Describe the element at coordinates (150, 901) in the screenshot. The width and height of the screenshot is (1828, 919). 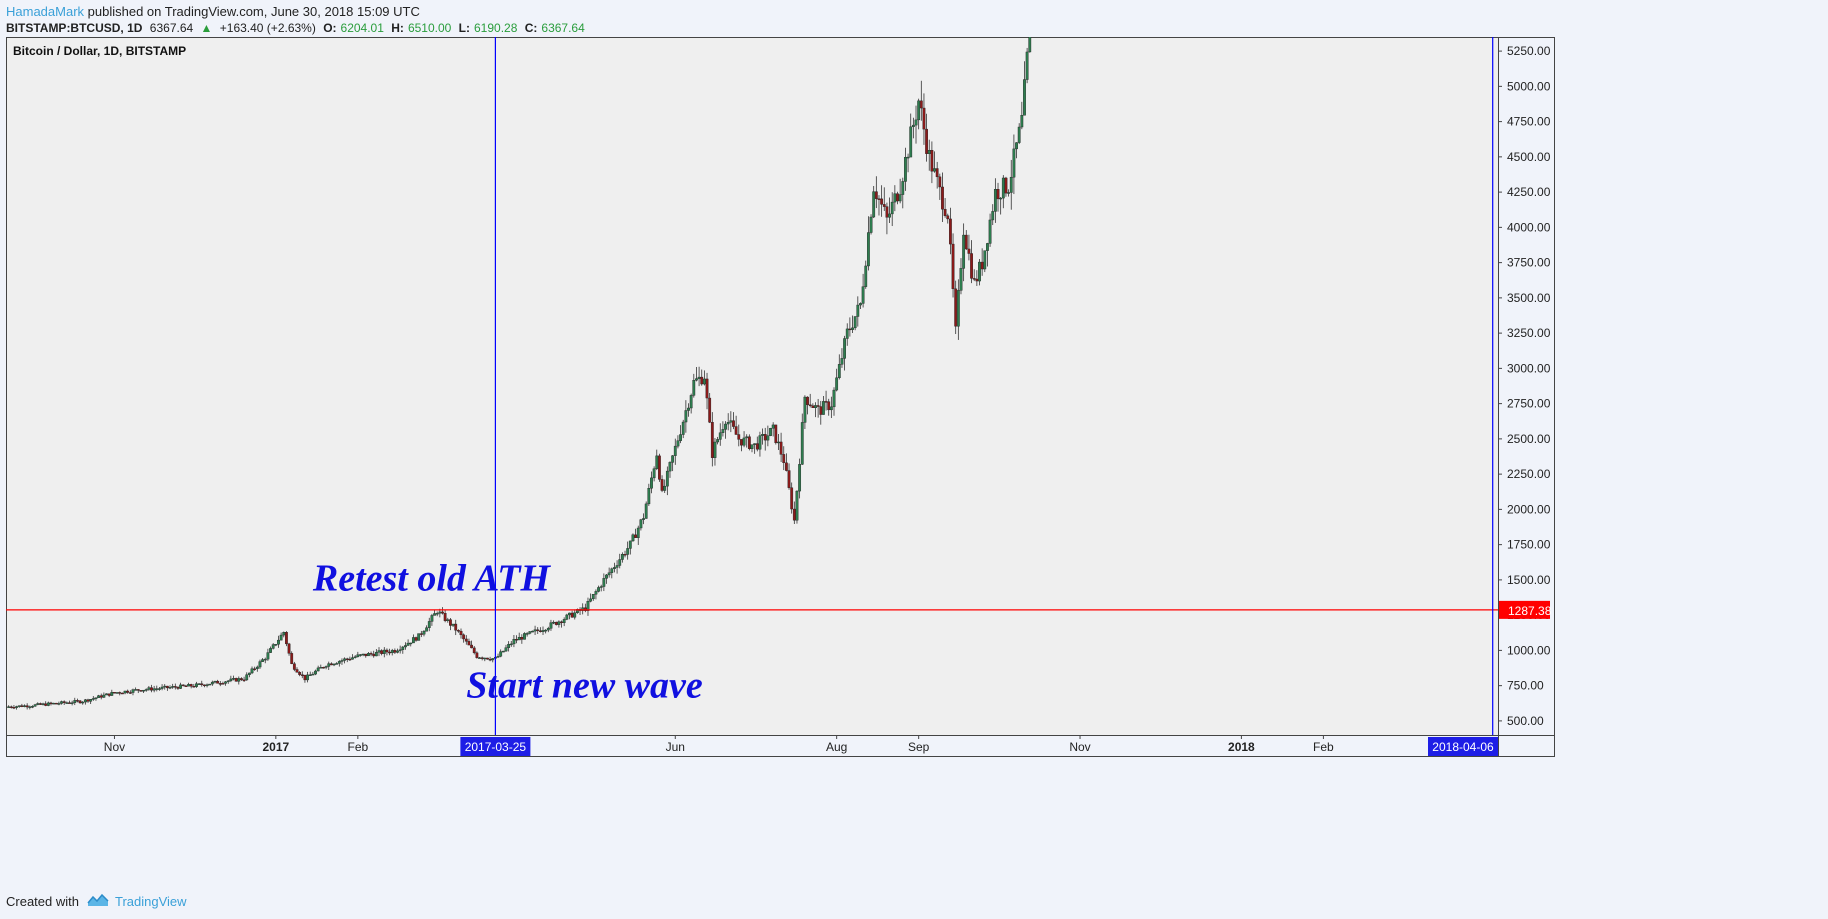
I see `tradingview-link: TradingView` at that location.